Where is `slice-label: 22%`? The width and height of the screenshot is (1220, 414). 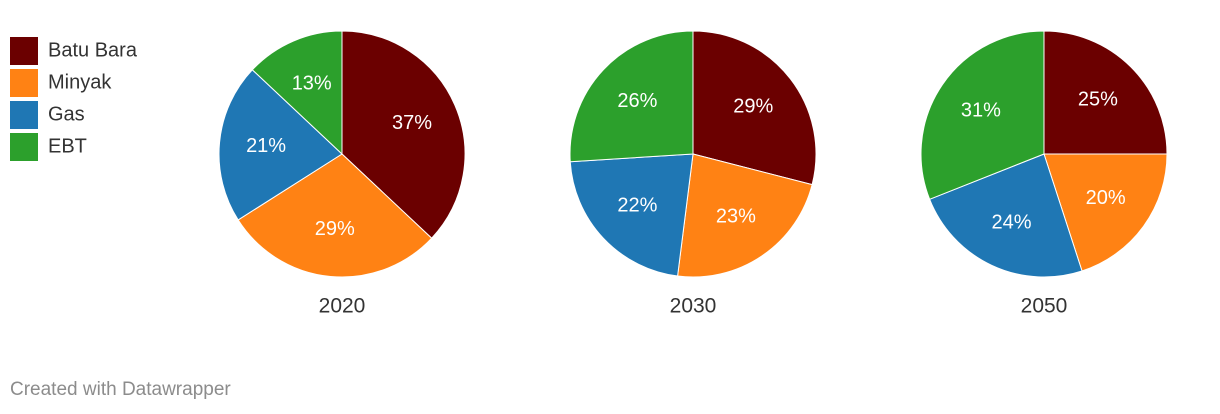 slice-label: 22% is located at coordinates (637, 205).